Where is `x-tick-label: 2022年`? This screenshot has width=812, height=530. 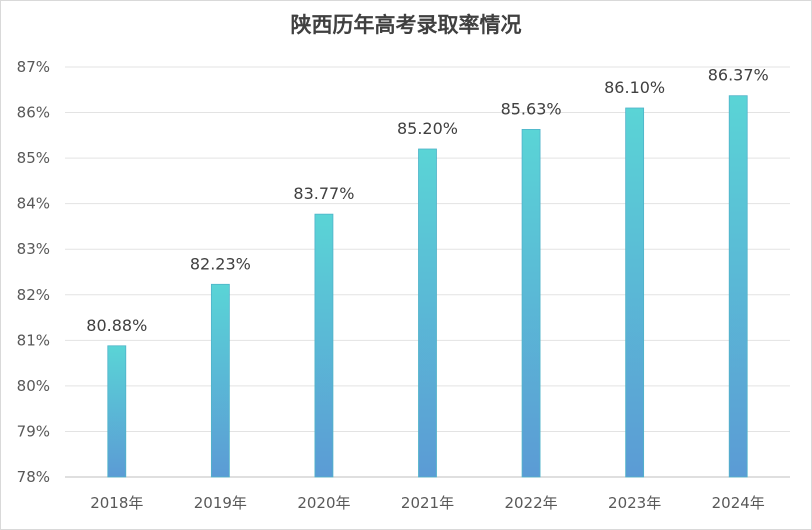 x-tick-label: 2022年 is located at coordinates (530, 503).